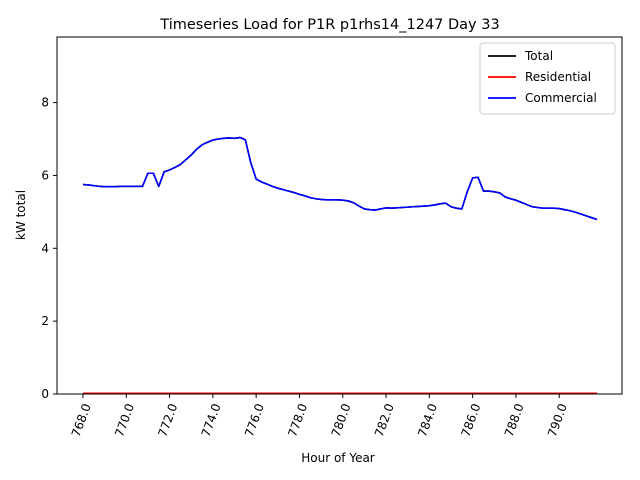 This screenshot has width=640, height=480. Describe the element at coordinates (45, 103) in the screenshot. I see `y-tick-label: 8` at that location.